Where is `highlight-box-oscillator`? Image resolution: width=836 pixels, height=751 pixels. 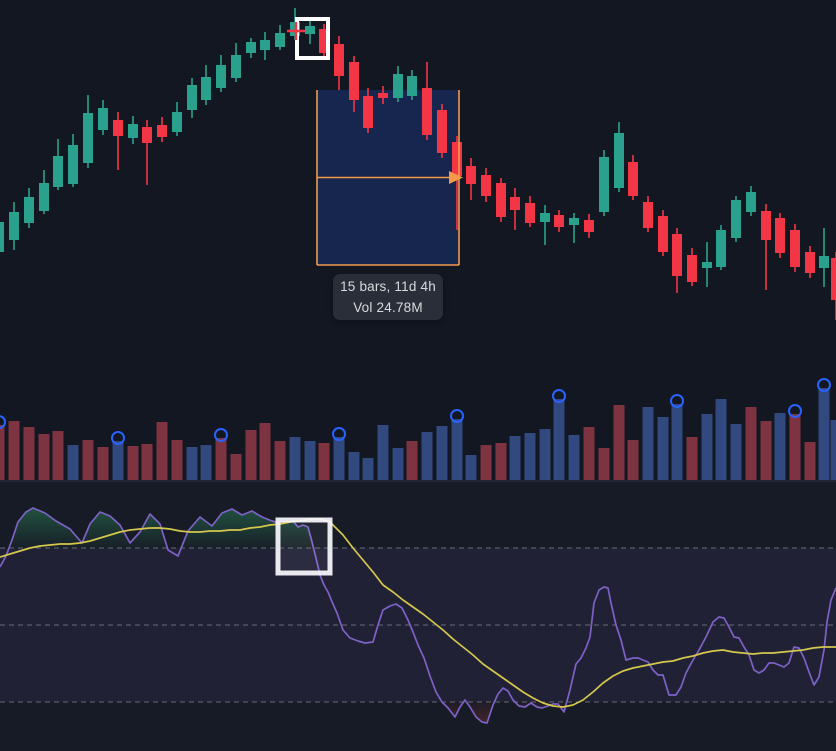 highlight-box-oscillator is located at coordinates (304, 546).